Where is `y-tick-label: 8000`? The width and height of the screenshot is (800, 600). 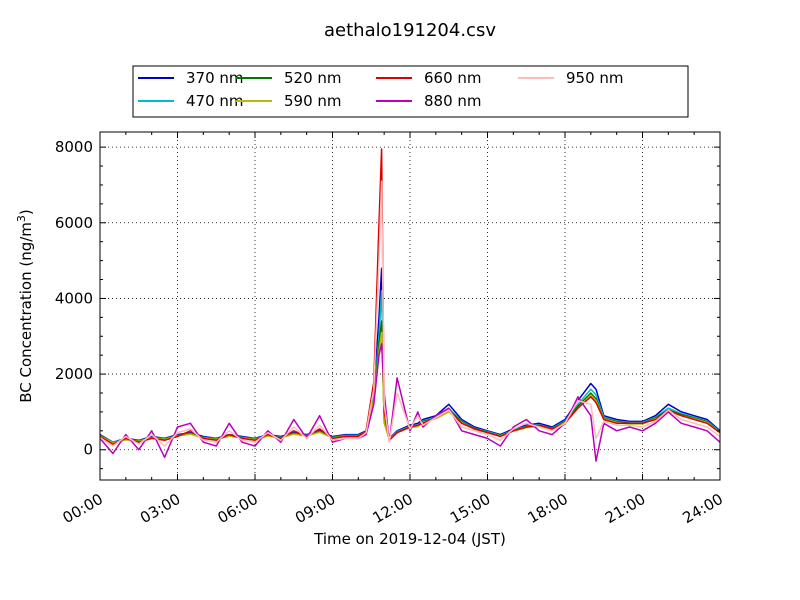
y-tick-label: 8000 is located at coordinates (74, 147).